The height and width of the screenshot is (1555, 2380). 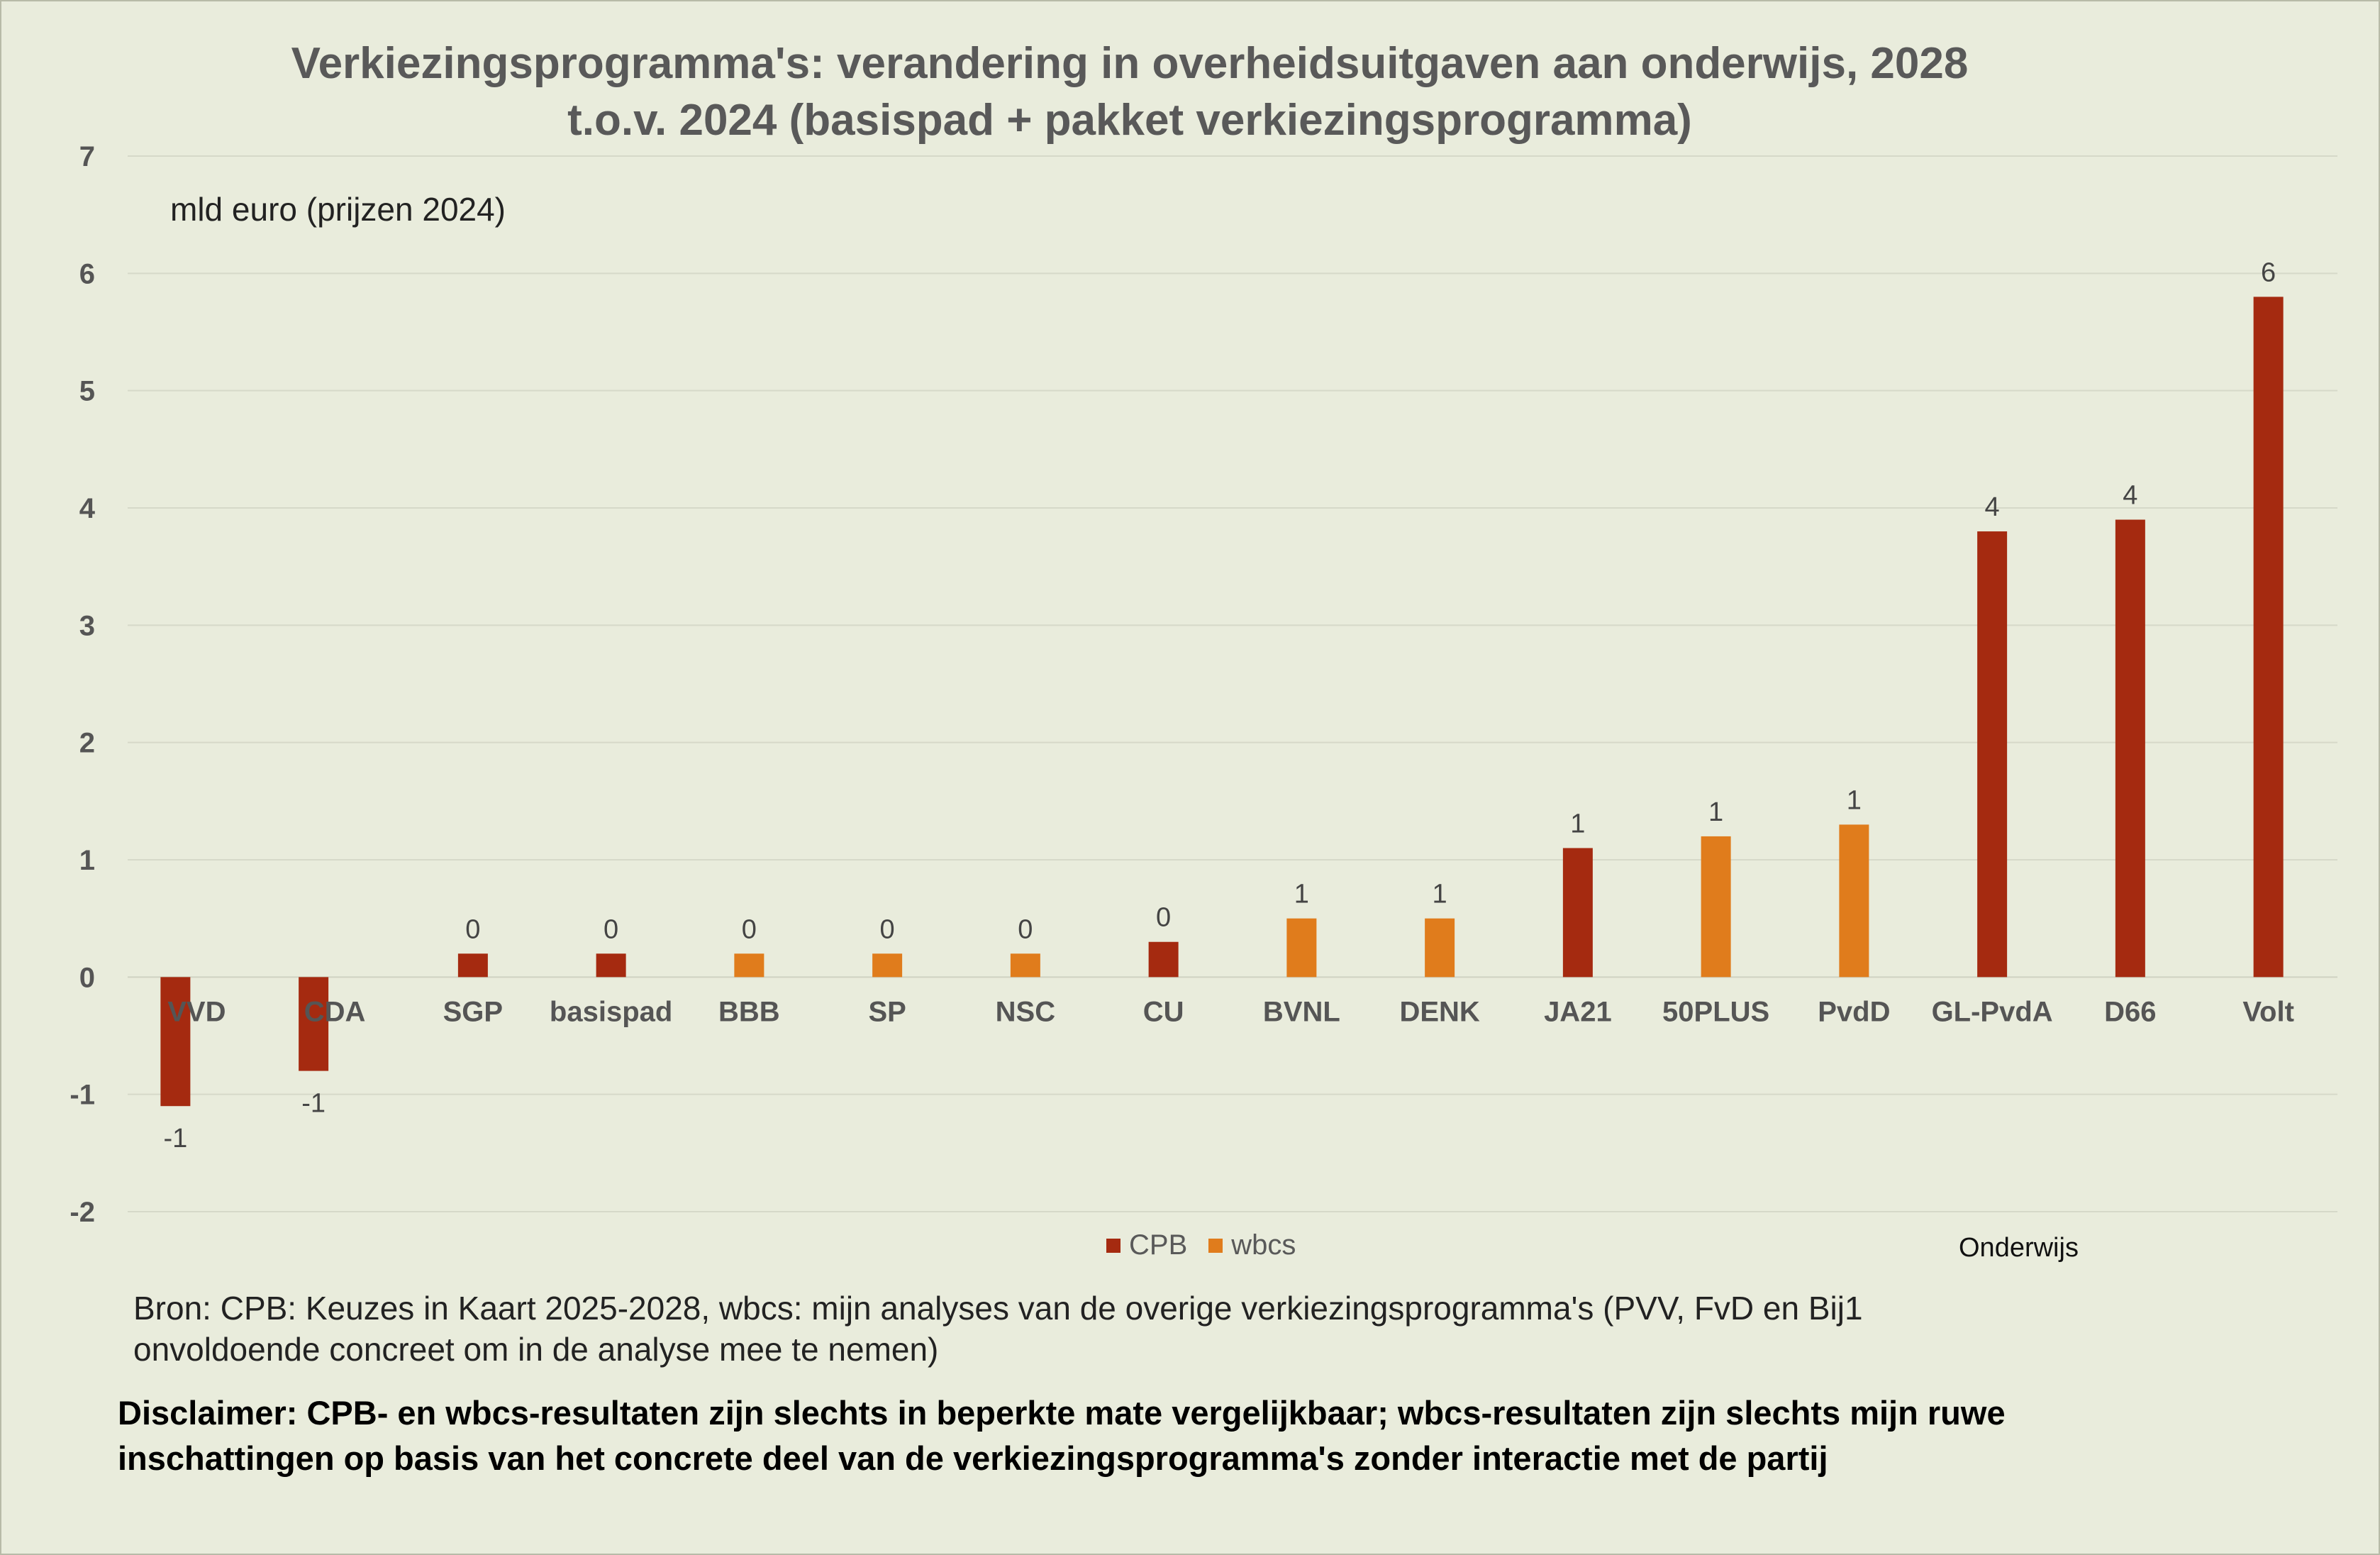 What do you see at coordinates (313, 1104) in the screenshot?
I see `data-label-cda: -1` at bounding box center [313, 1104].